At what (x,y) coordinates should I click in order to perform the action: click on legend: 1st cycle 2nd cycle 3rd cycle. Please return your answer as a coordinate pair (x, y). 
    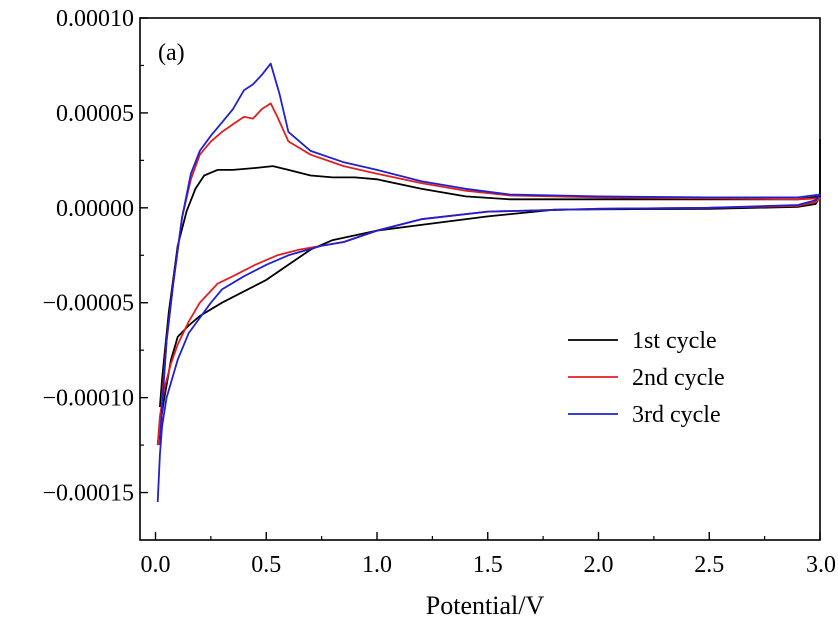
    Looking at the image, I should click on (646, 378).